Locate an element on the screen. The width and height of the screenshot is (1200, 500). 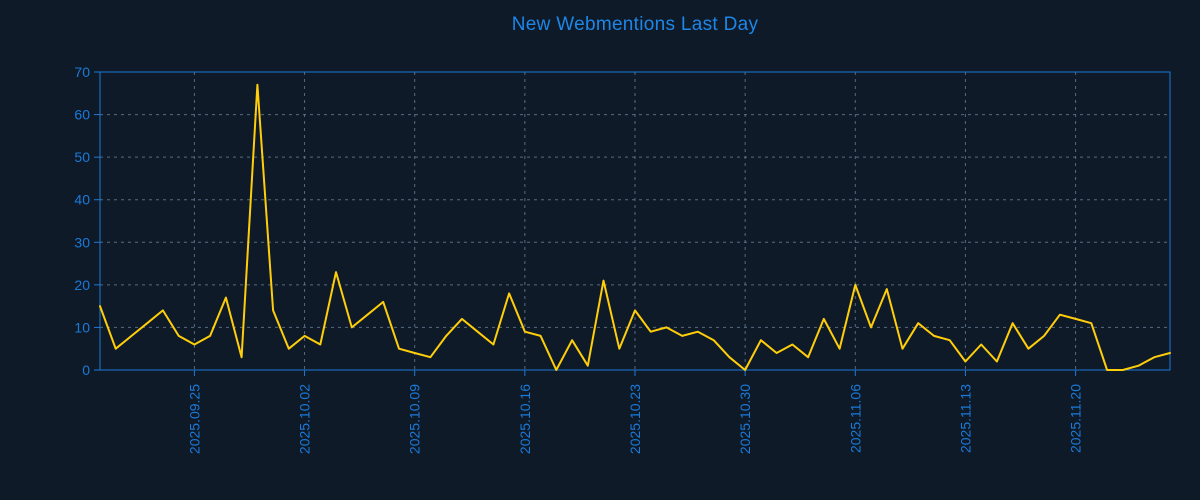
svg-text: 2025.10.16 is located at coordinates (525, 419).